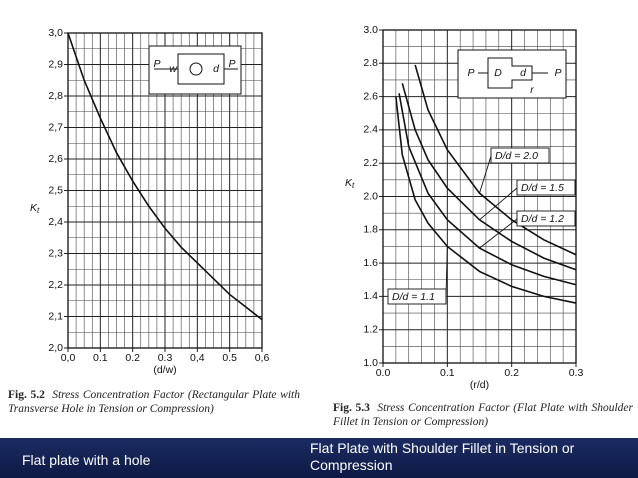 This screenshot has width=638, height=478. Describe the element at coordinates (55, 127) in the screenshot. I see `y-tick-label: 2,7` at that location.